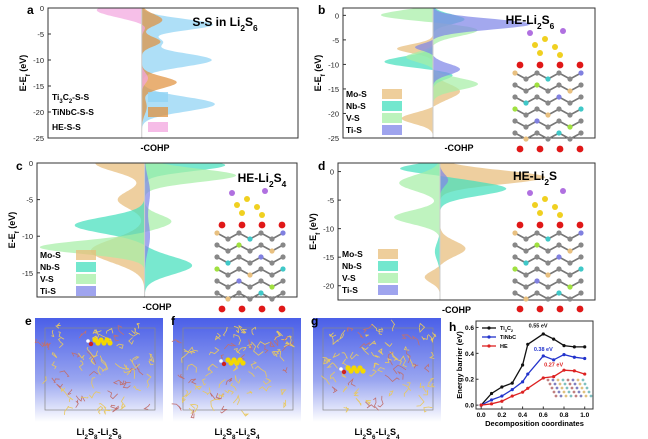 The image size is (648, 439). I want to click on panel-title: HE-Li2S6, so click(530, 22).